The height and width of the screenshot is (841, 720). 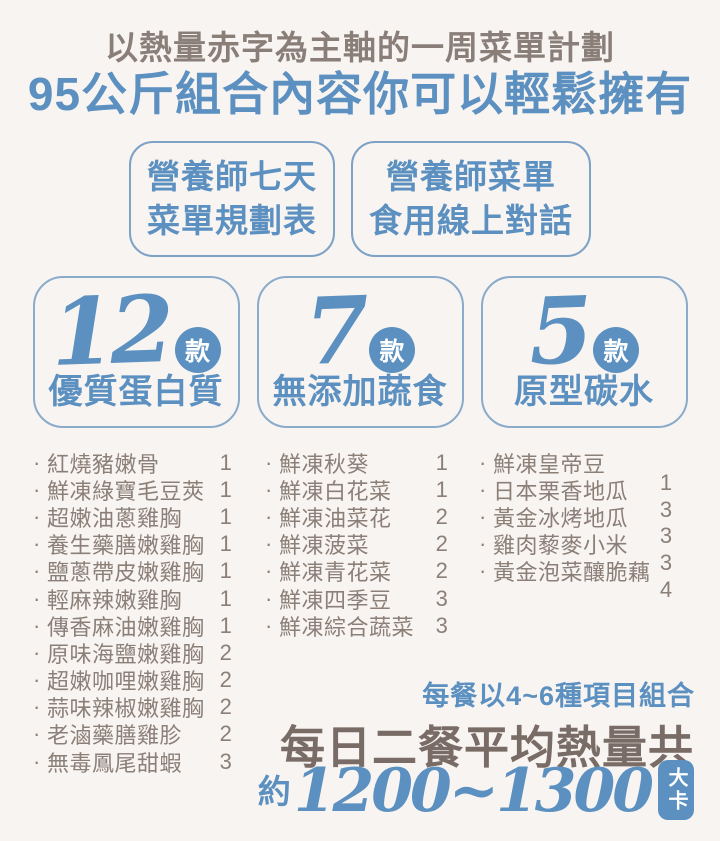 I want to click on feature-line-2: 菜單規劃表, so click(x=232, y=220).